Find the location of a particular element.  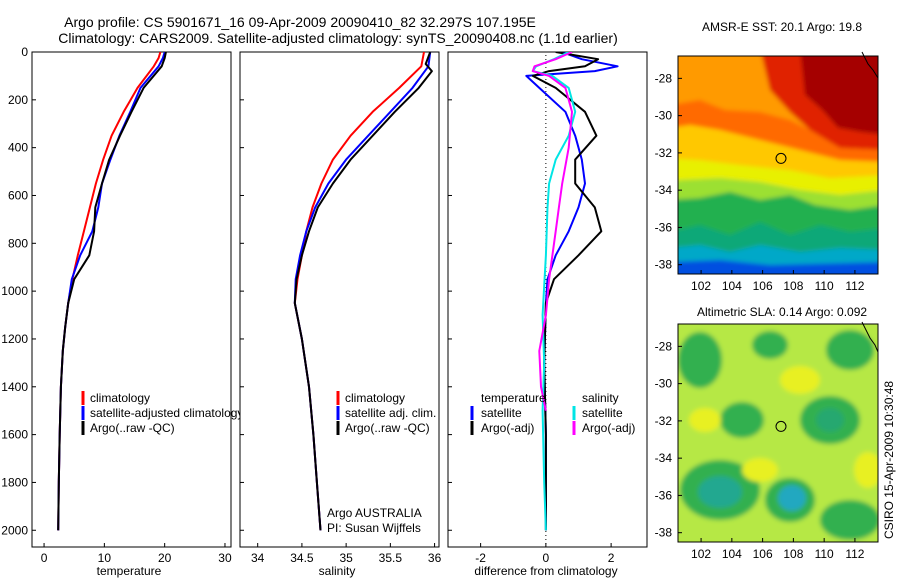

sst-heatmap is located at coordinates (778, 165).